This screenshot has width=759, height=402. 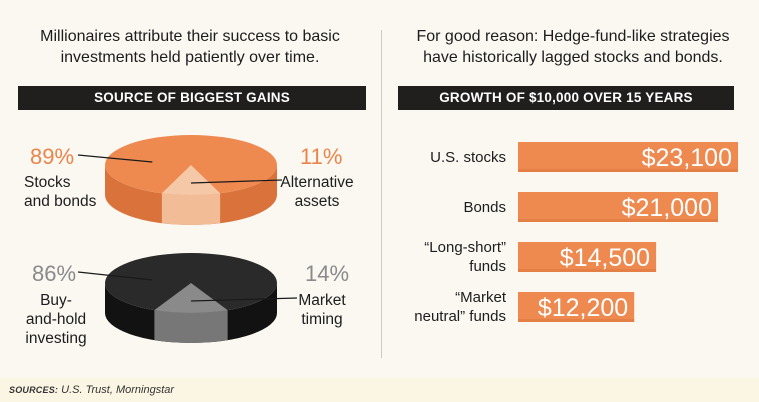 I want to click on bar-category-label: U.S. stocks, so click(x=468, y=157).